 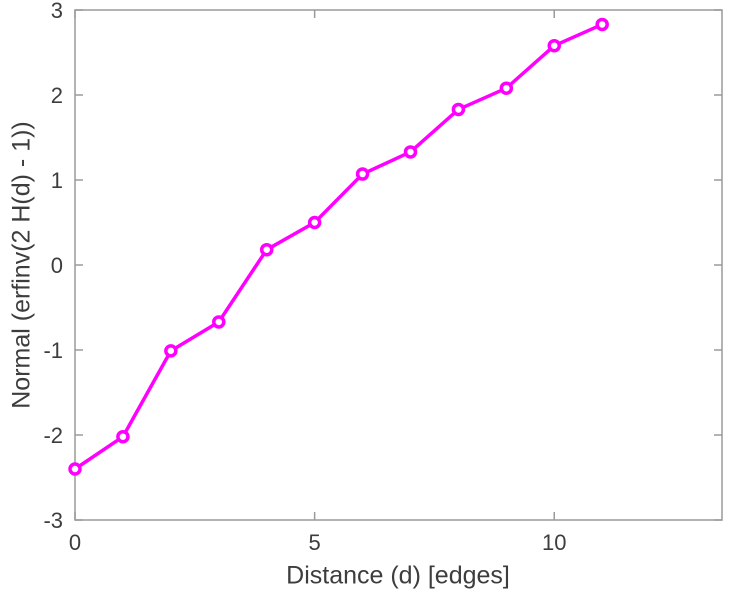 What do you see at coordinates (53, 520) in the screenshot?
I see `y-tick-label: -3` at bounding box center [53, 520].